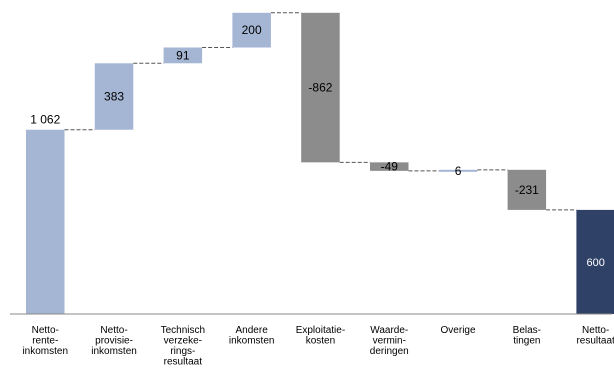 The height and width of the screenshot is (374, 614). I want to click on category-label-2: Netto-provisie-inkomsten, so click(114, 341).